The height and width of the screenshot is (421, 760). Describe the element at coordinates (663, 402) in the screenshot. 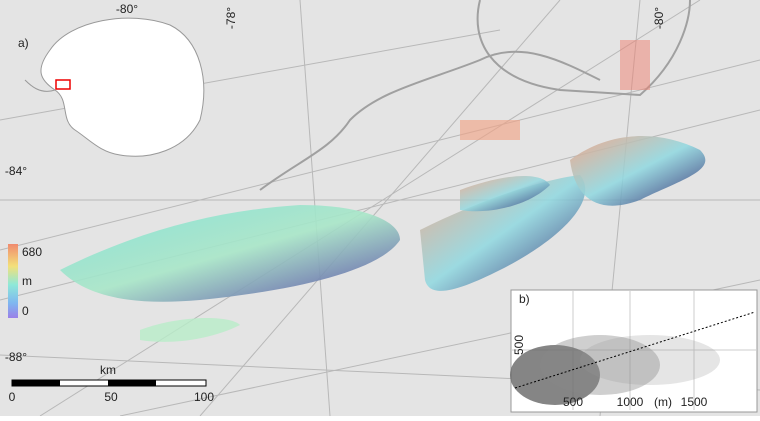

I see `x-unit: (m)` at that location.